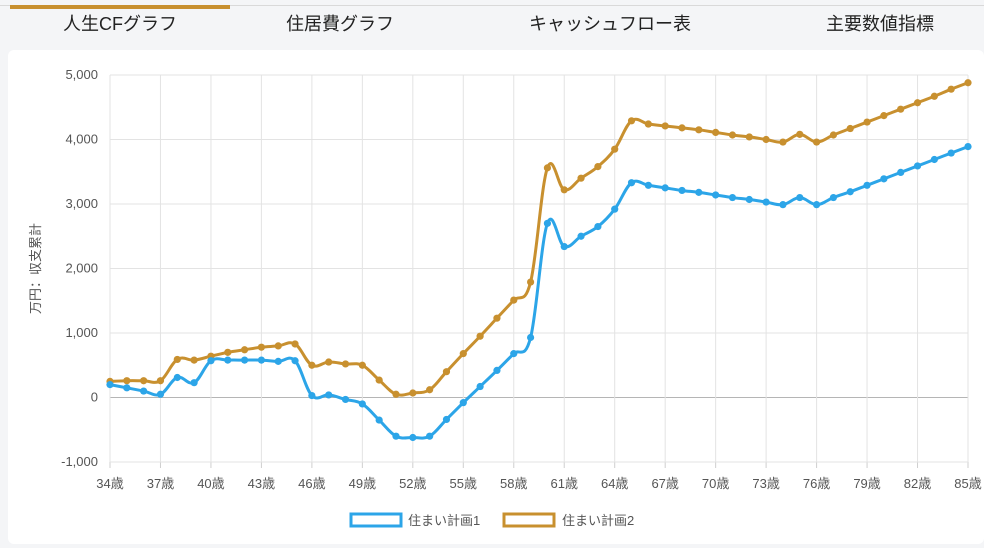 This screenshot has width=984, height=548. Describe the element at coordinates (598, 520) in the screenshot. I see `legend-label-series2: 住まい計画2` at that location.